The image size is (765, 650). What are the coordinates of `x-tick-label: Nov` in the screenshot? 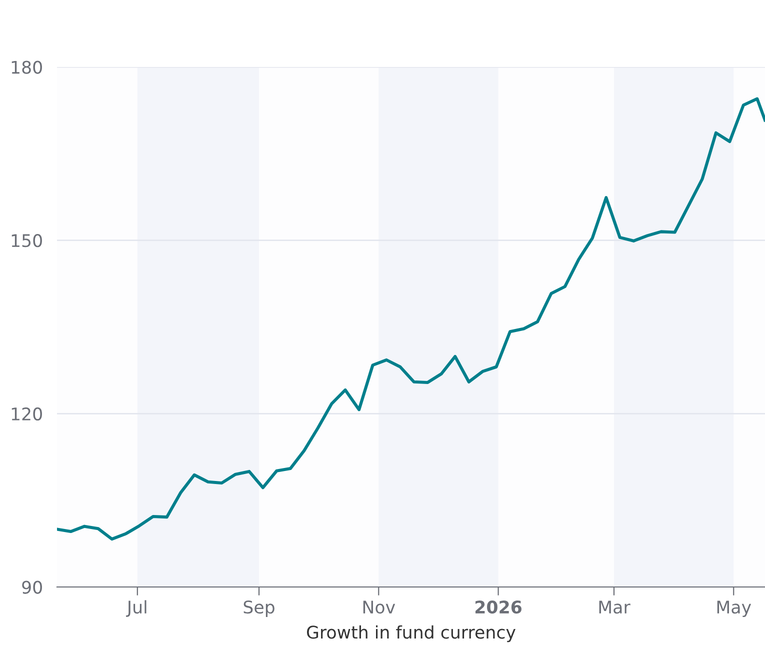 It's located at (379, 607).